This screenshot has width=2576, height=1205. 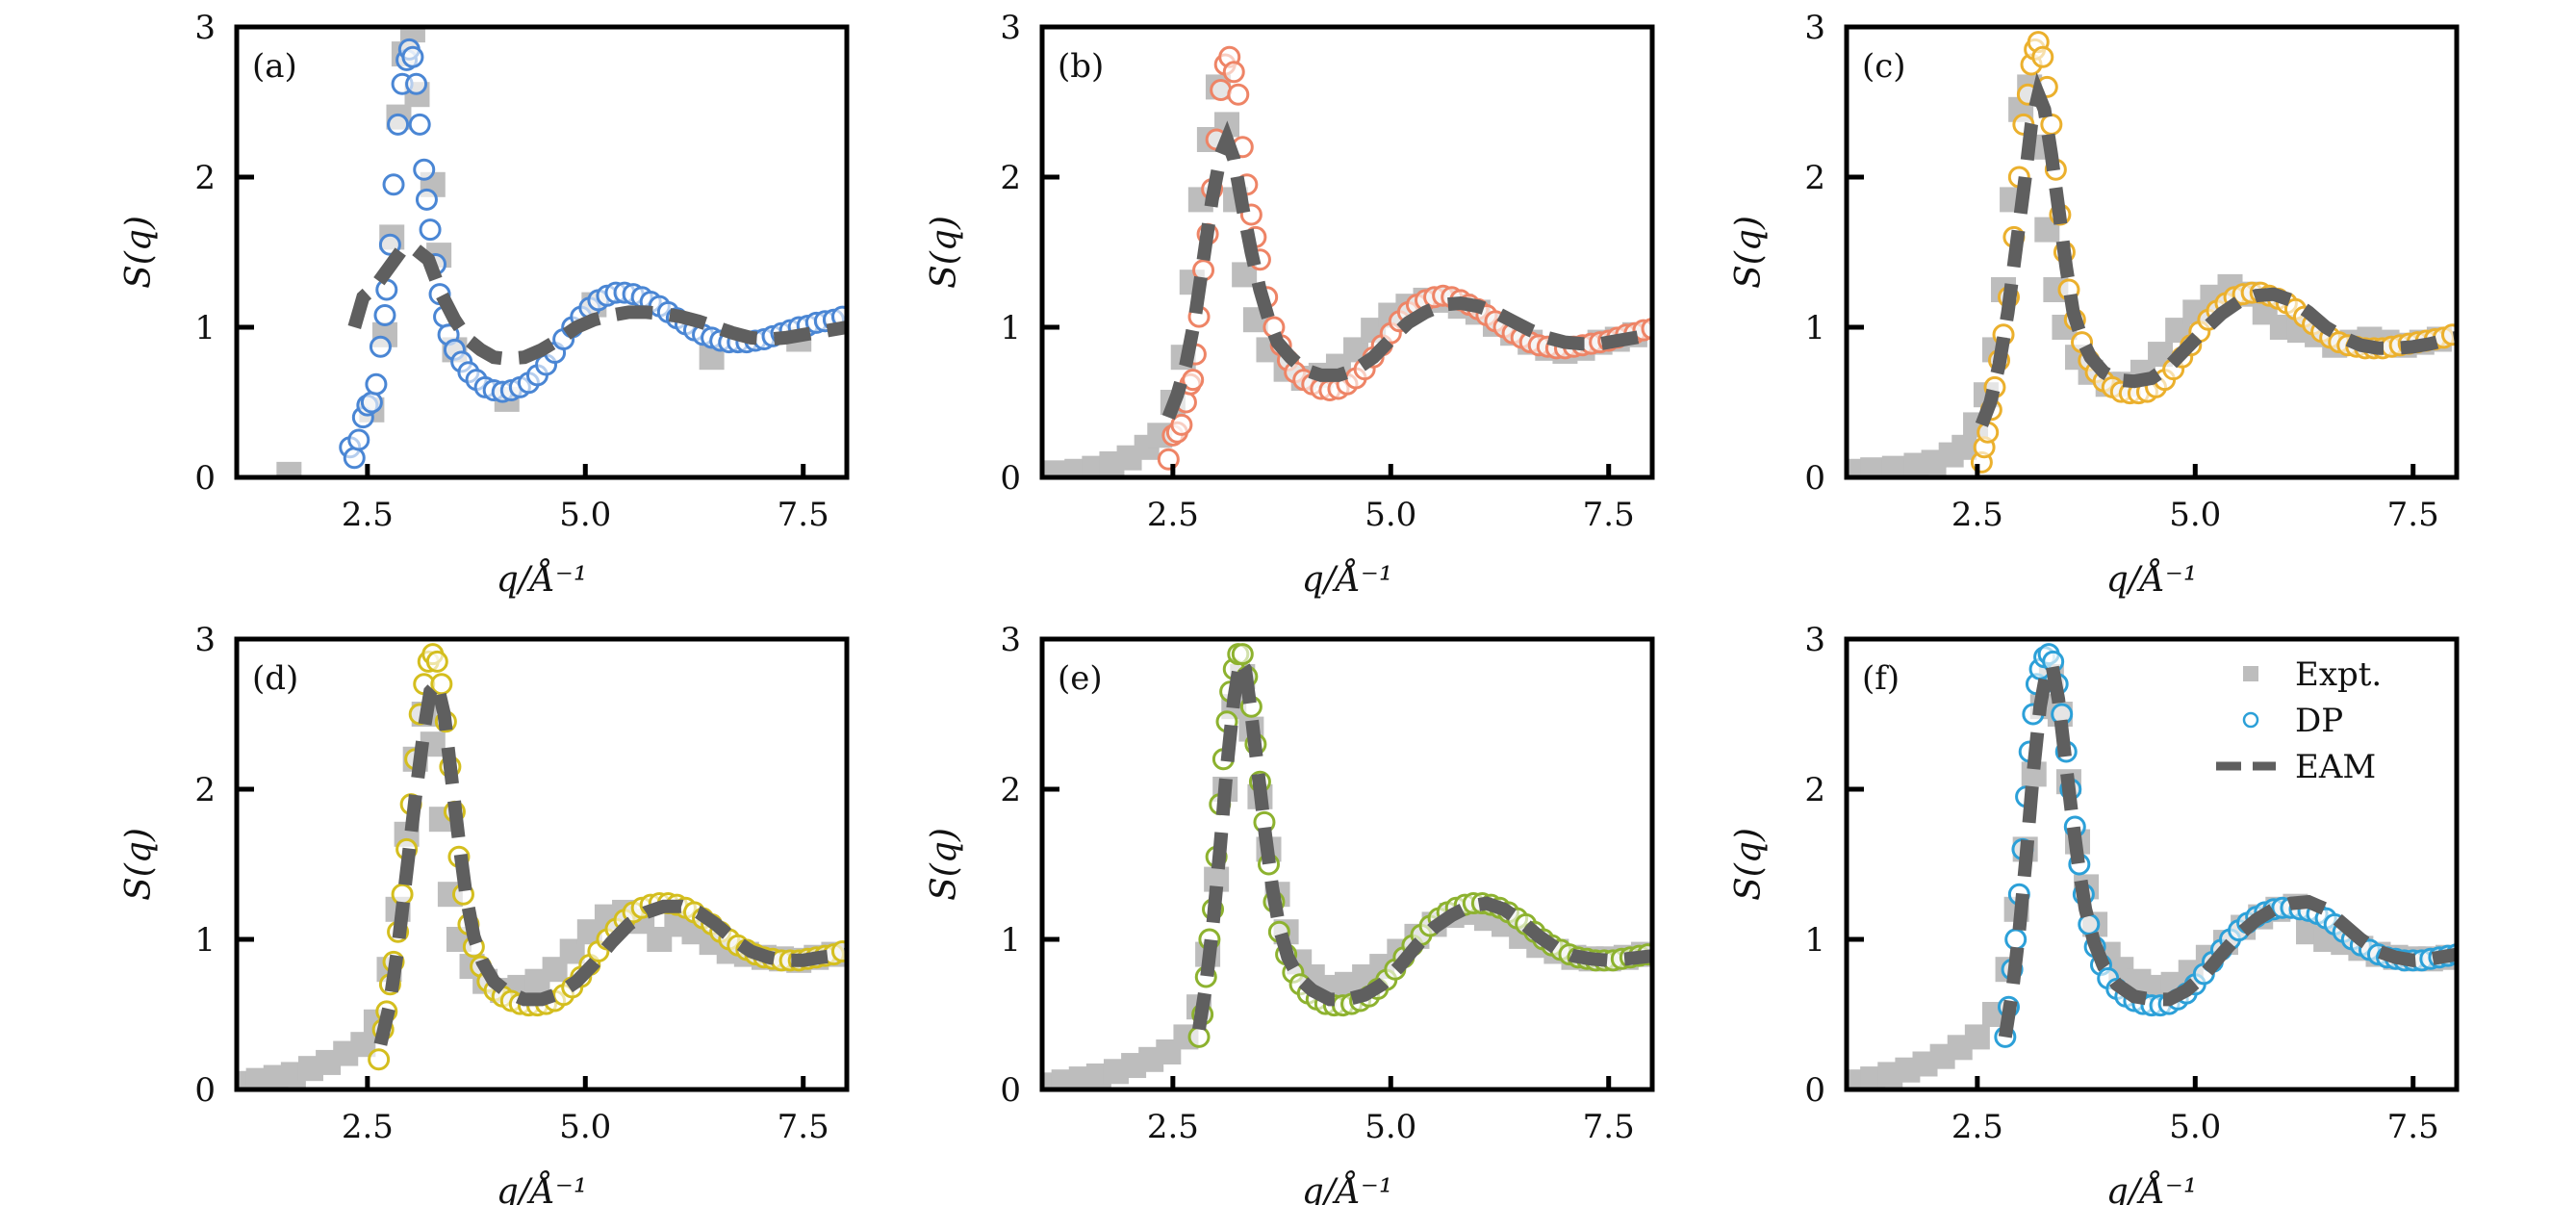 I want to click on chart-panel-d: 2.5 5.0 7.5 0 1 2 3 q/Å⁻¹ S(q) (d), so click(x=484, y=913).